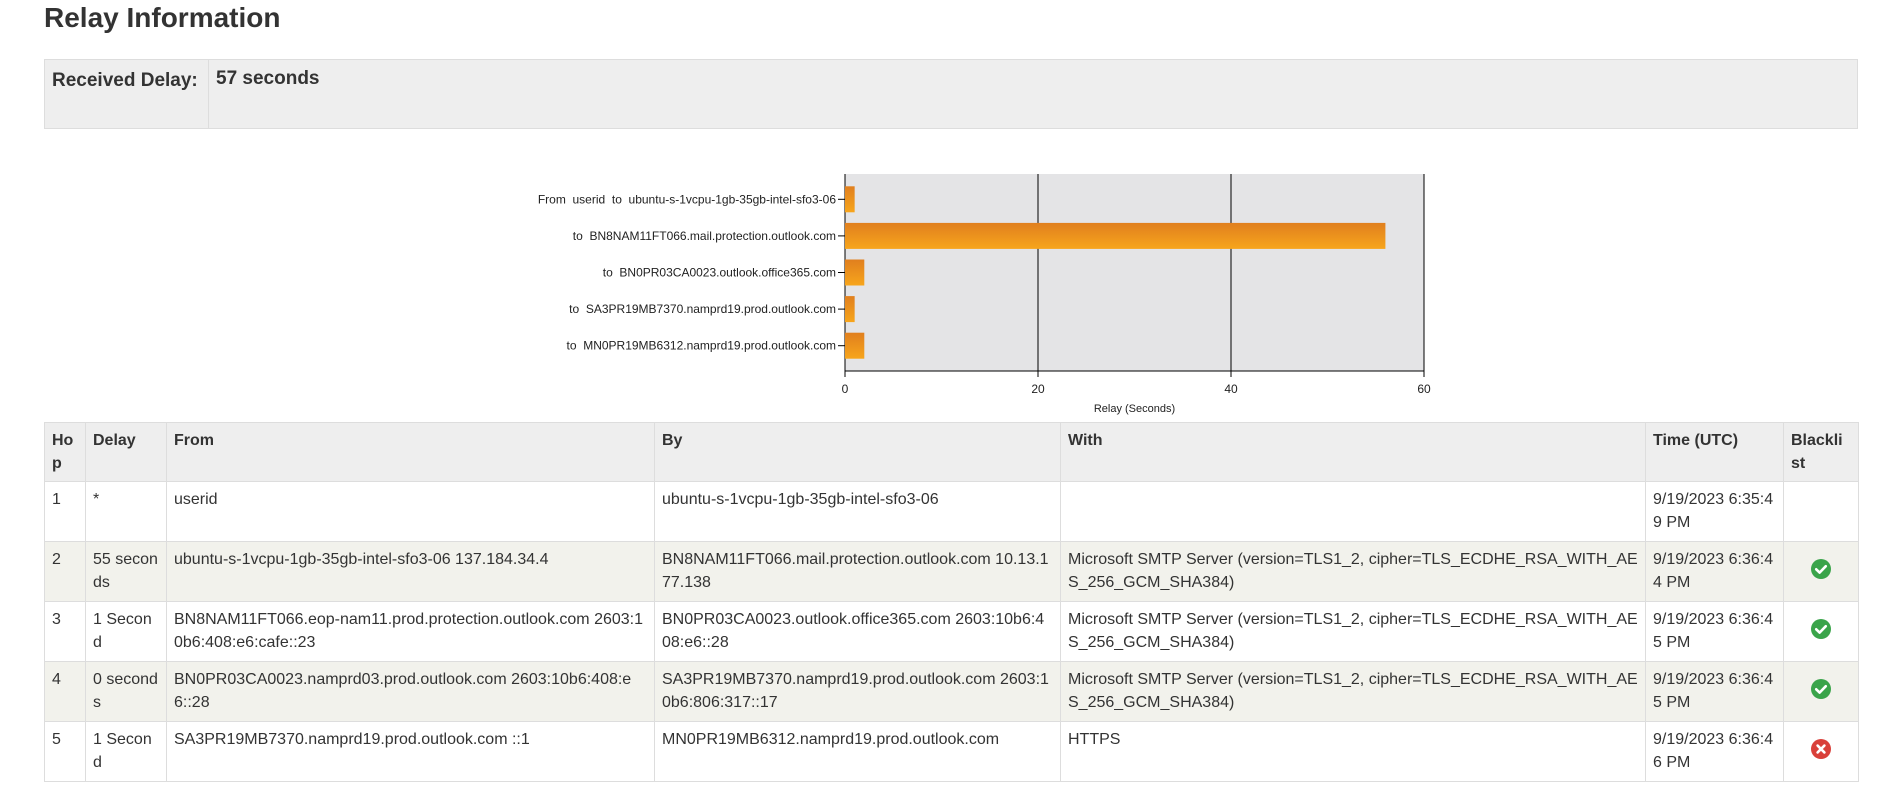 The image size is (1899, 794). I want to click on chart-plot-area, so click(1134, 272).